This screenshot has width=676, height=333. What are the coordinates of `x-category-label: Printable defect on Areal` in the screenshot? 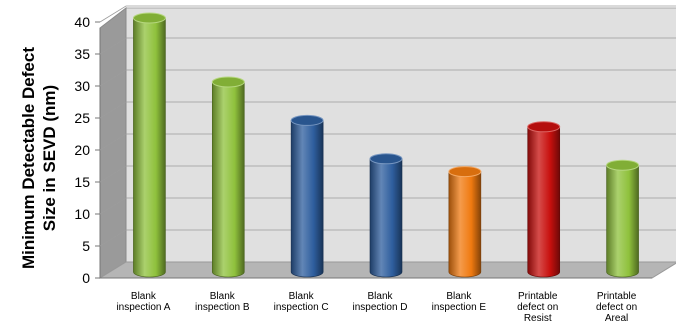 It's located at (616, 307).